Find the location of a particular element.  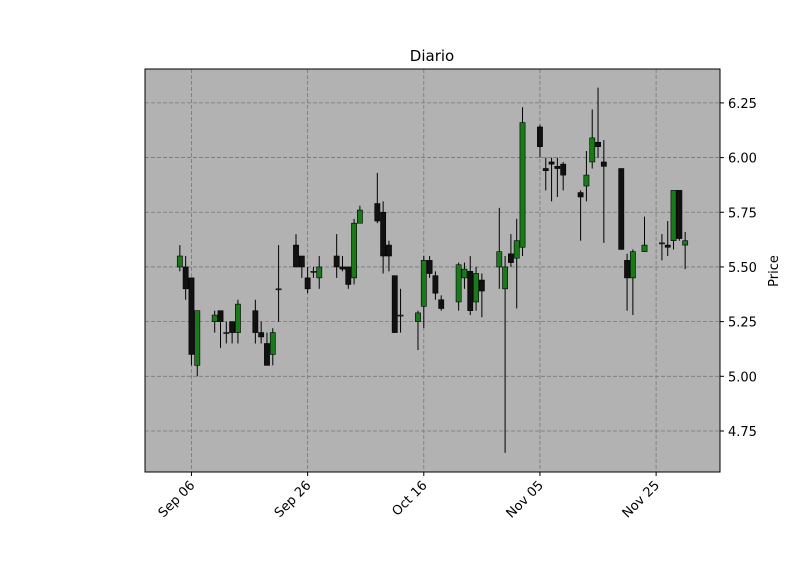

x-tick-label: Oct 16 is located at coordinates (409, 498).